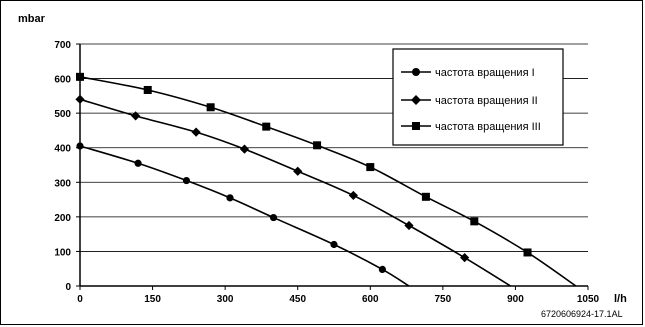  What do you see at coordinates (152, 299) in the screenshot?
I see `x-tick-label: 150` at bounding box center [152, 299].